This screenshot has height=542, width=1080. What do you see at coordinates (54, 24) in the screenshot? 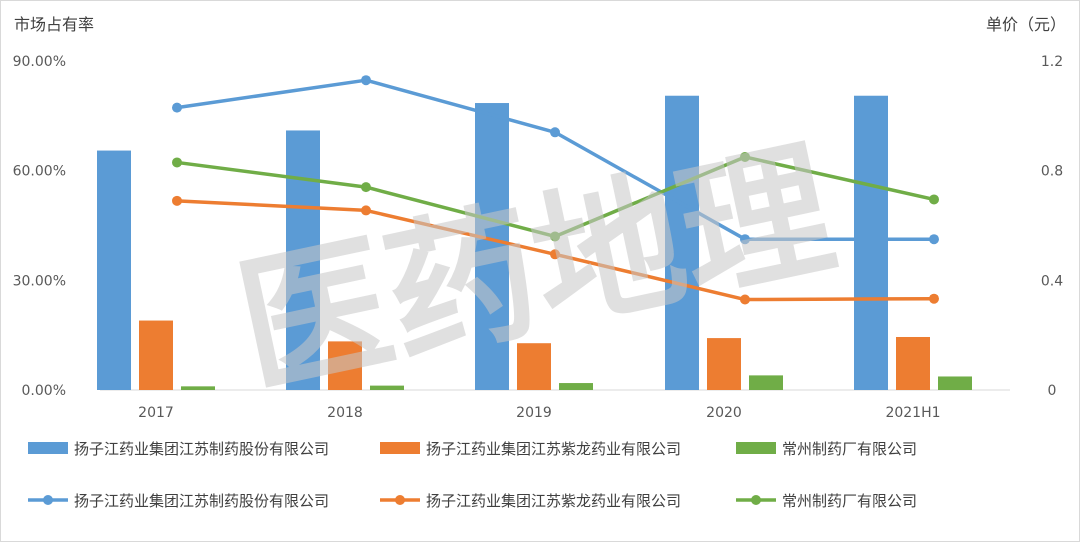
I see `y-left-axis-title: 市场占有率` at bounding box center [54, 24].